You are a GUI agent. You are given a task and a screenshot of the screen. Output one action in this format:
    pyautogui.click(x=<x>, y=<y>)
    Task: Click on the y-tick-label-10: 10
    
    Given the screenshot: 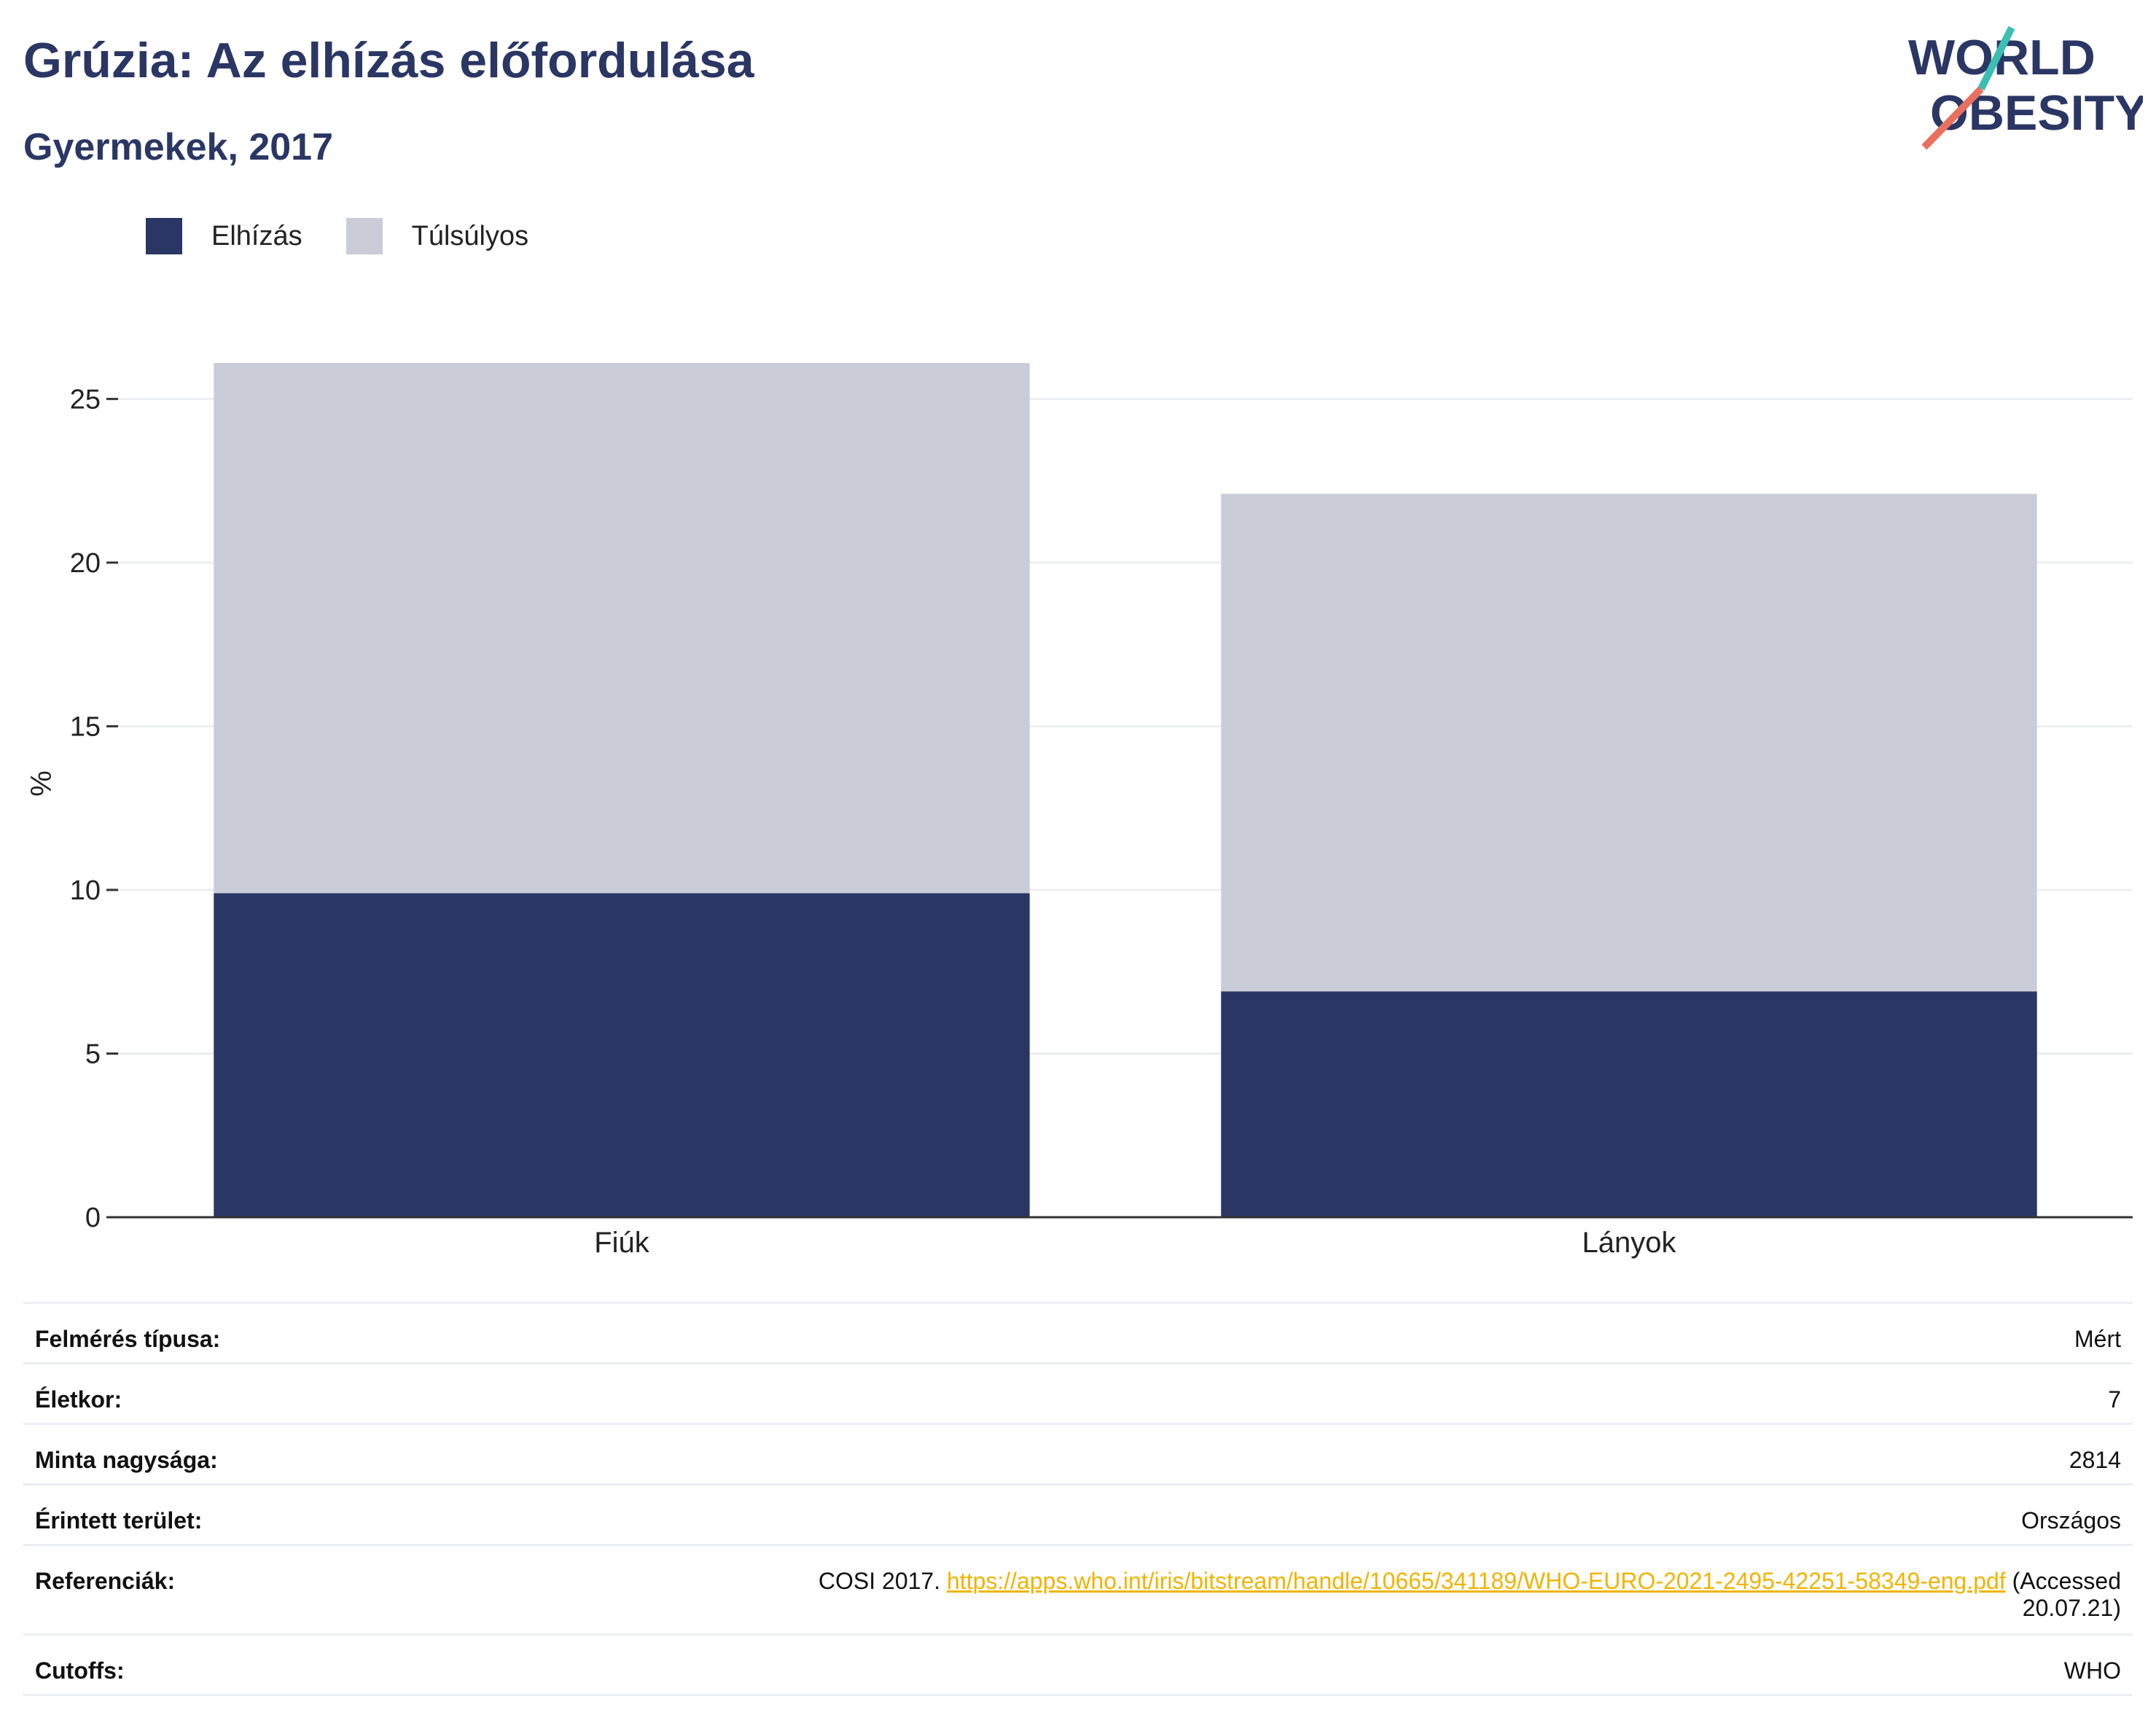 What is the action you would take?
    pyautogui.click(x=86, y=890)
    